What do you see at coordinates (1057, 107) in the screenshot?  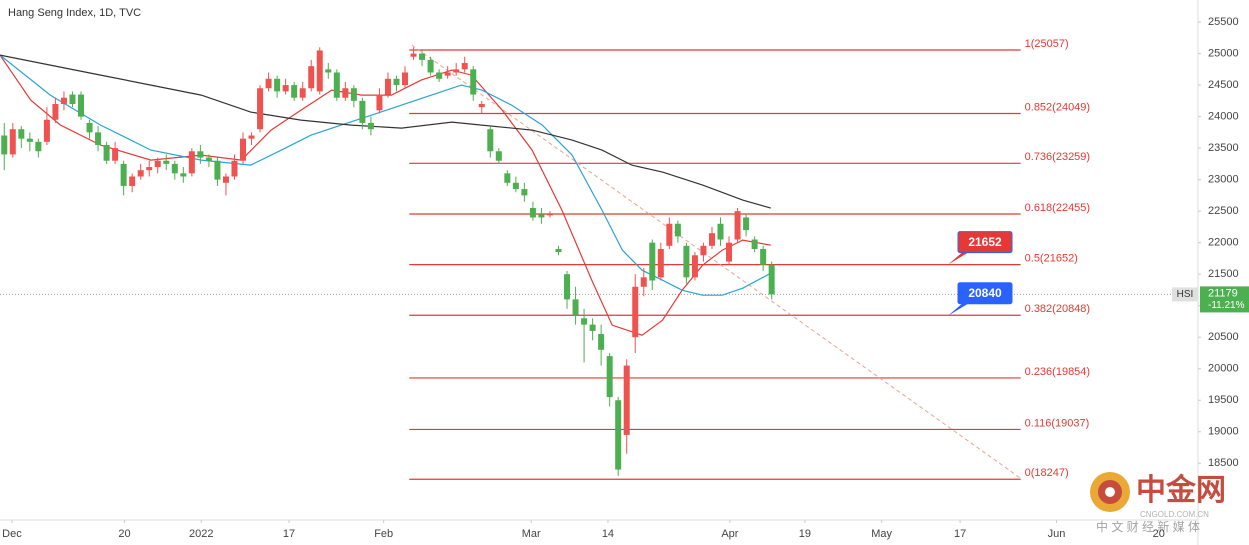 I see `fib-label: 0.852(24049)` at bounding box center [1057, 107].